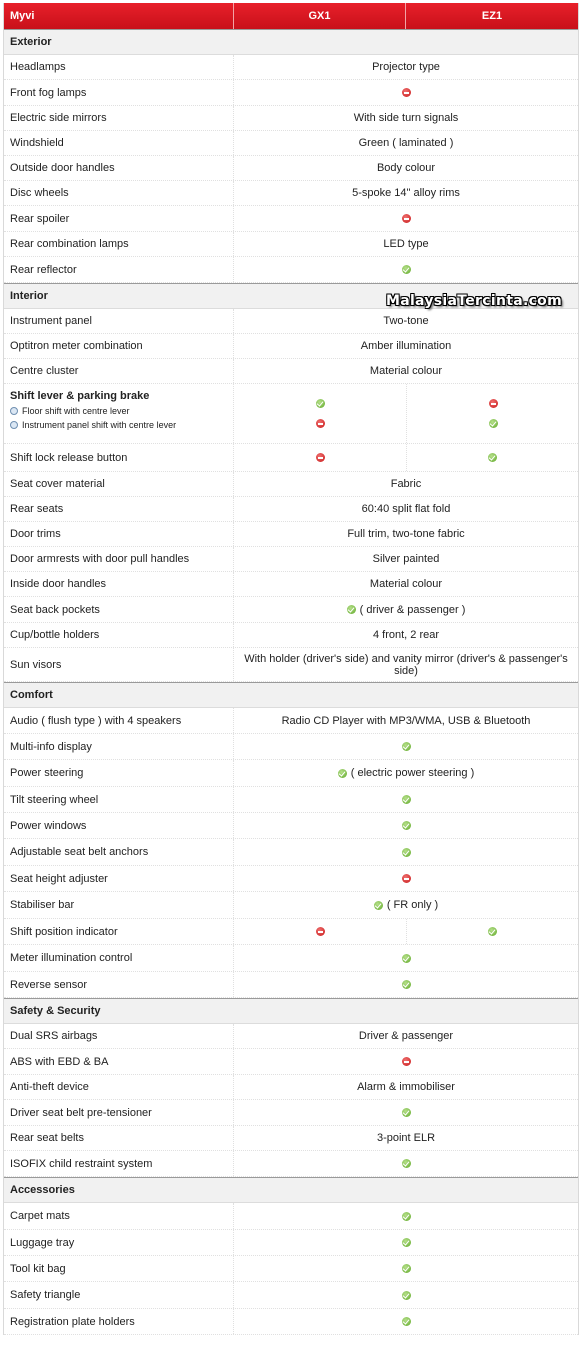 This screenshot has width=580, height=1355. I want to click on table-row: Carpet mats, so click(291, 1216).